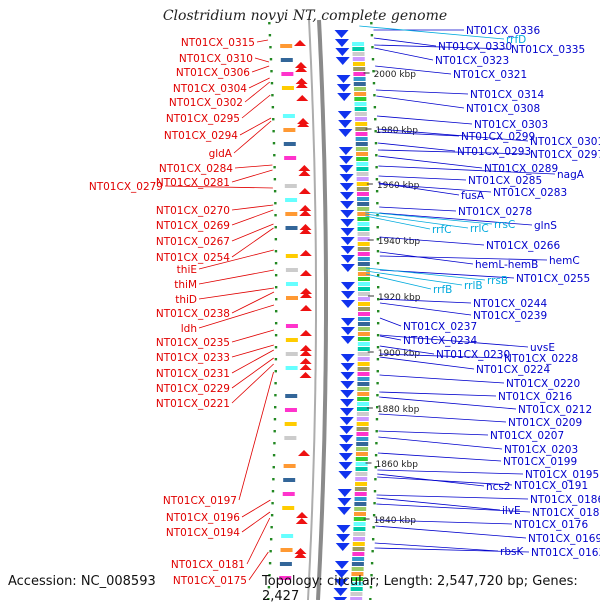 This screenshot has width=600, height=604. I want to click on left-gene-label: gldA, so click(221, 154).